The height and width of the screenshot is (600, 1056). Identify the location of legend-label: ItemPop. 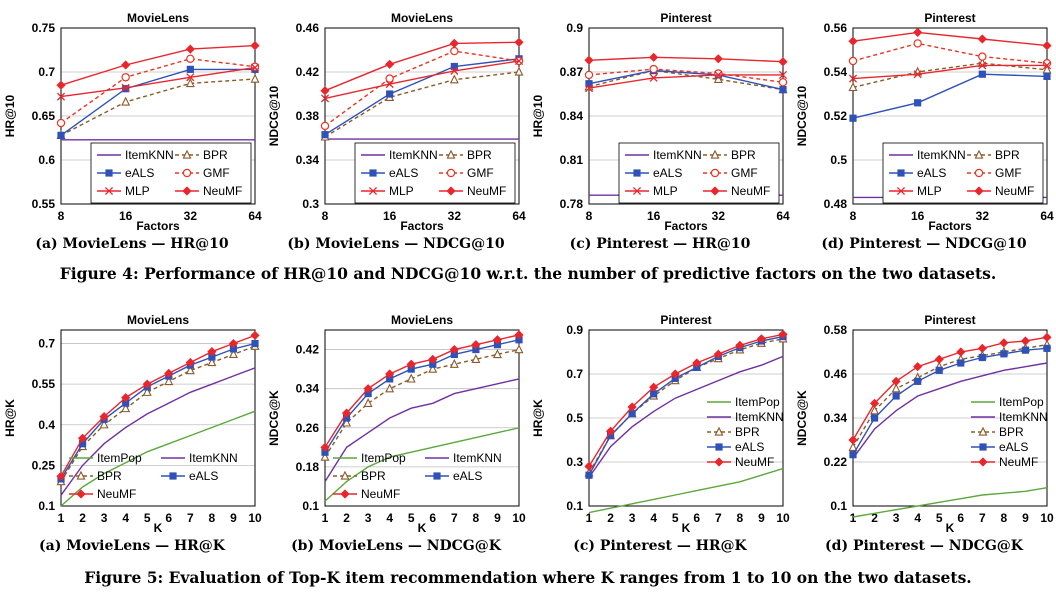
(383, 458).